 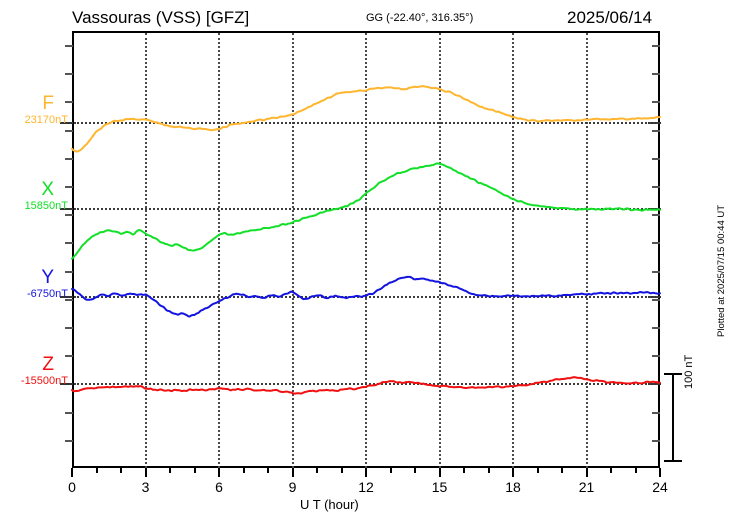 What do you see at coordinates (292, 250) in the screenshot?
I see `gridline-vertical-9h` at bounding box center [292, 250].